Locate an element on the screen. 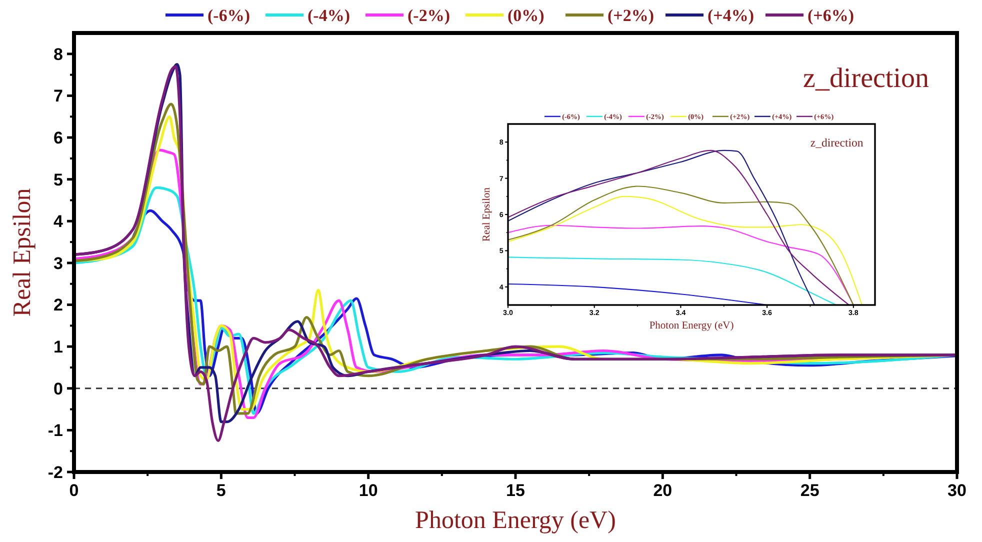 Image resolution: width=982 pixels, height=542 pixels. y-tick-label: 6 is located at coordinates (58, 138).